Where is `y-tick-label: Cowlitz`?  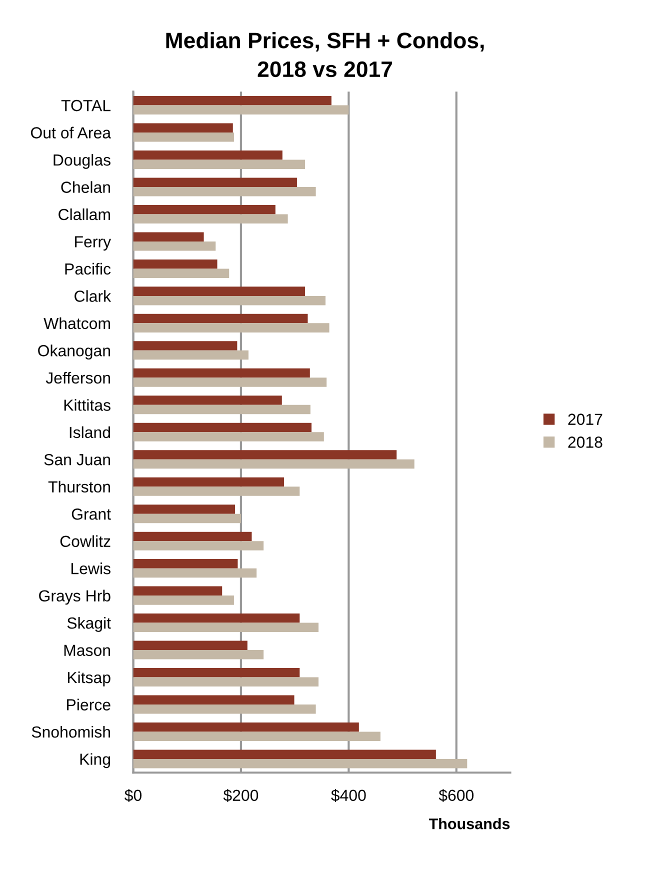 y-tick-label: Cowlitz is located at coordinates (85, 541).